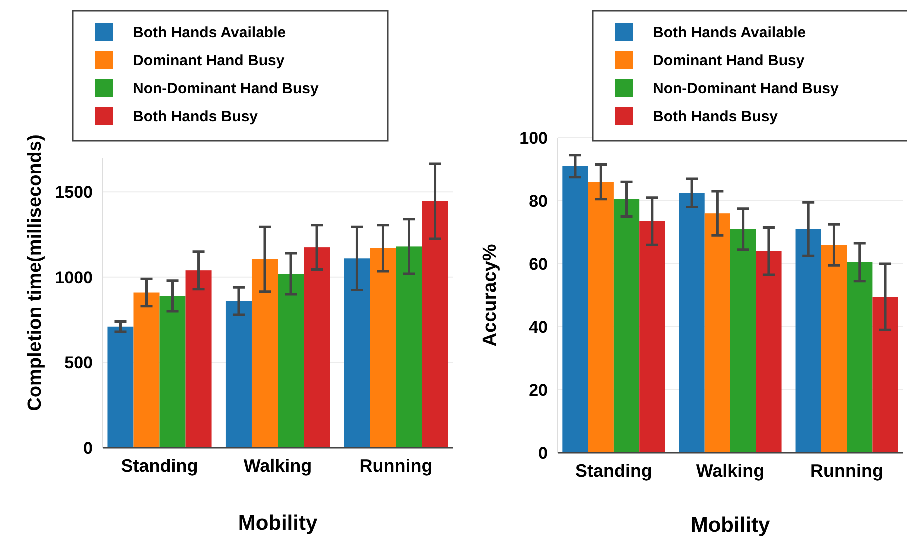  Describe the element at coordinates (490, 295) in the screenshot. I see `y-axis-title: Accuracy%` at that location.